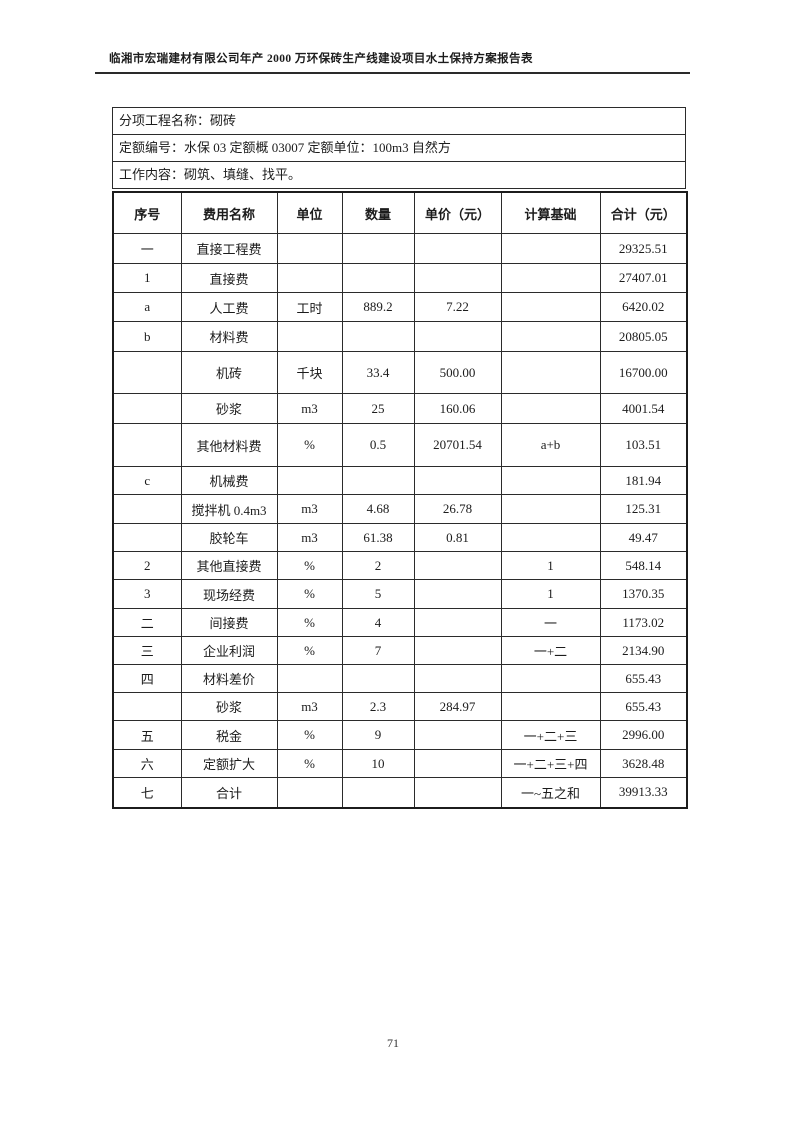 This screenshot has height=1122, width=793. I want to click on table-row: b 材料费 20805.05, so click(400, 336).